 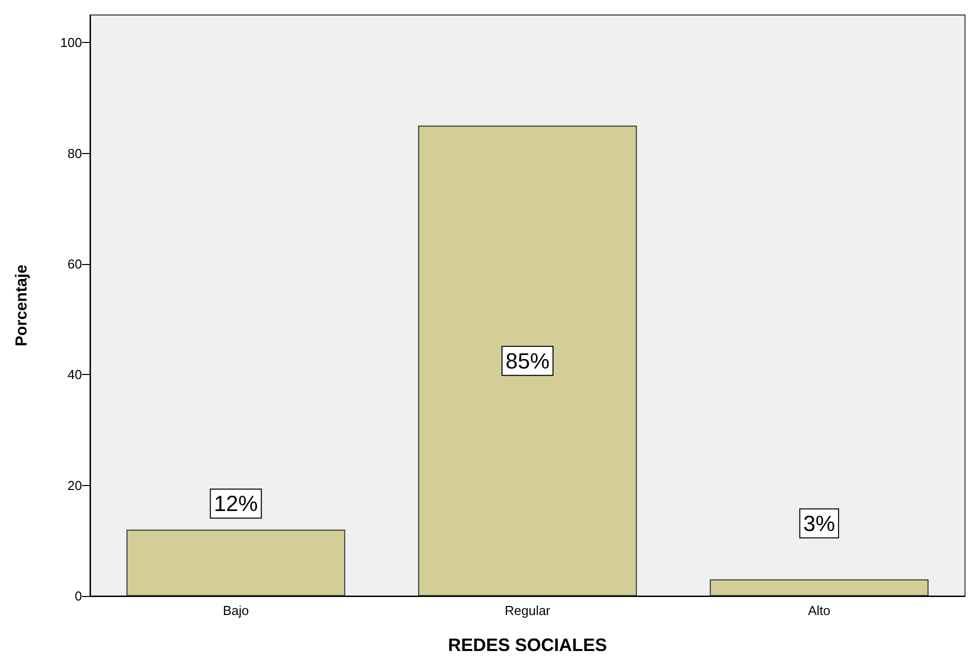 I want to click on data-label: 3%, so click(x=819, y=523).